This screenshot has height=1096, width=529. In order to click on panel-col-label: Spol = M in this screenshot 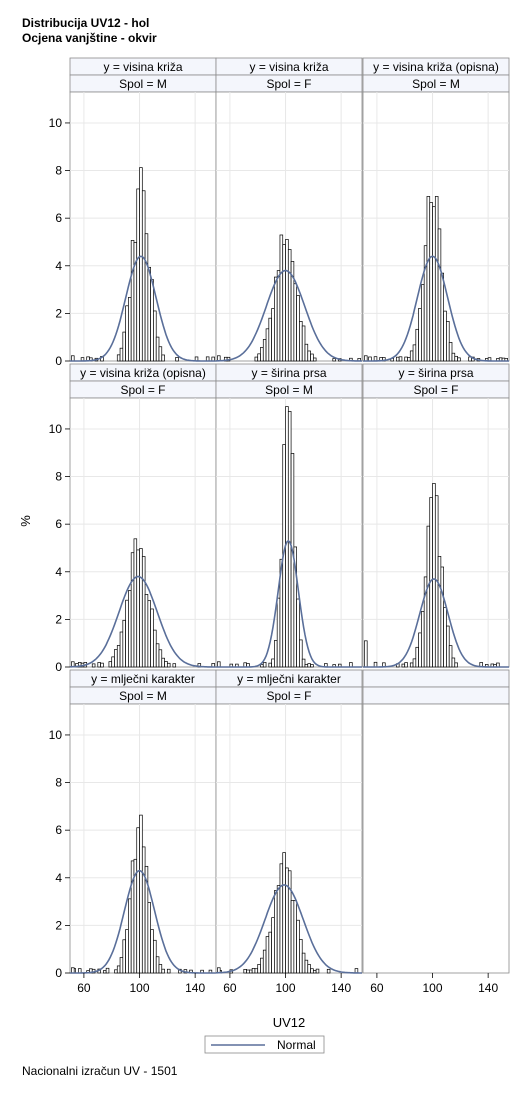, I will do `click(143, 696)`.